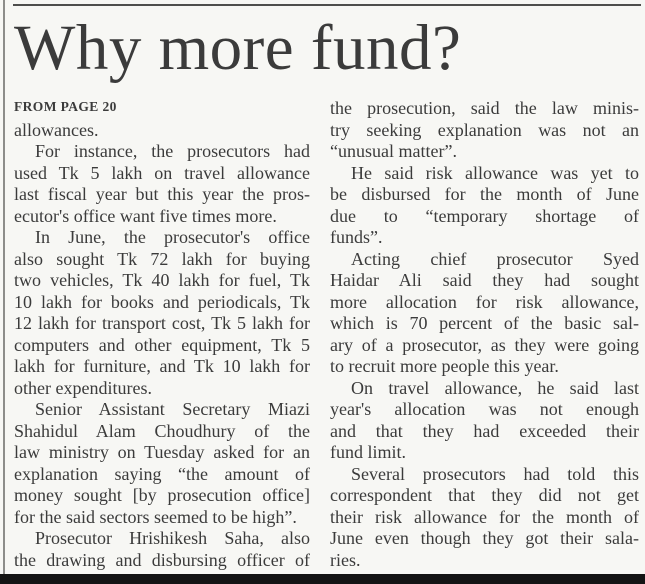  Describe the element at coordinates (162, 344) in the screenshot. I see `text-line: computers and other equipment, Tk 5` at that location.